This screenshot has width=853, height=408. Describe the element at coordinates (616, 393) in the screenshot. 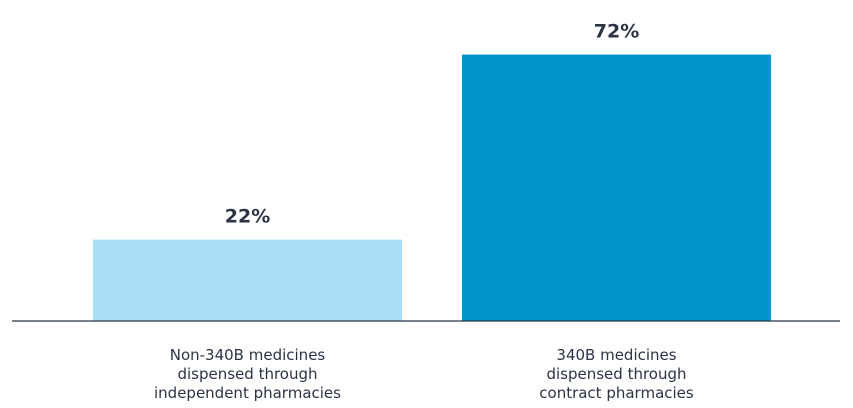

I see `category-label-2-line-3: contract pharmacies` at that location.